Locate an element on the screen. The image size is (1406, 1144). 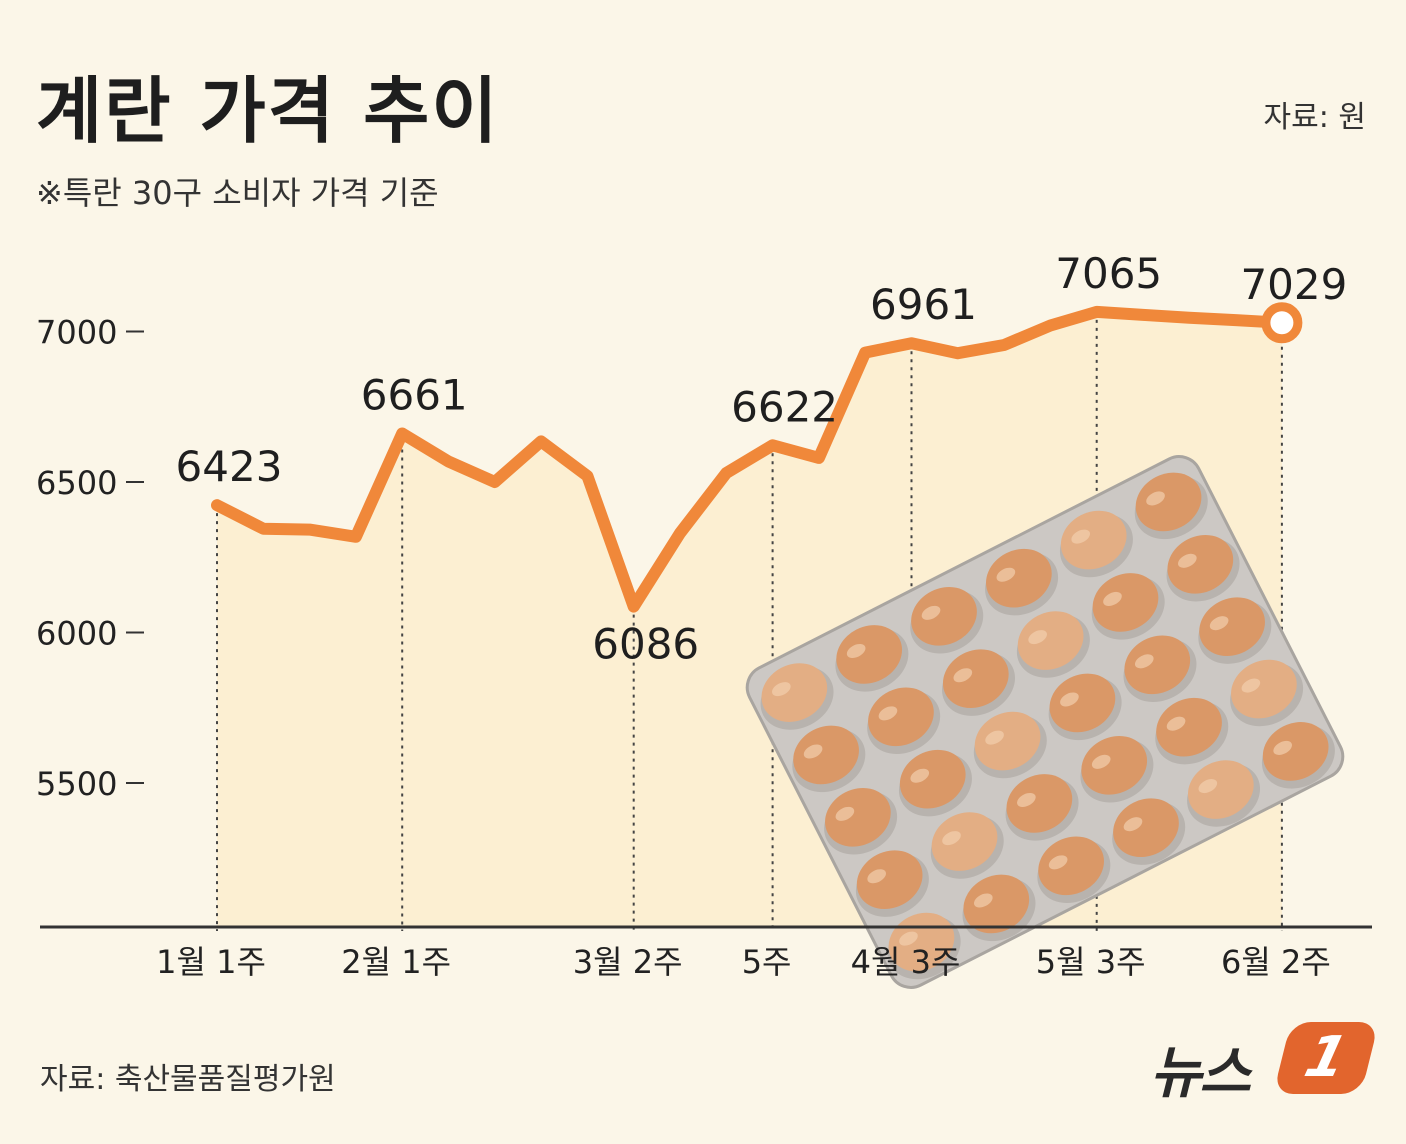
data-label: 7029 is located at coordinates (1293, 284).